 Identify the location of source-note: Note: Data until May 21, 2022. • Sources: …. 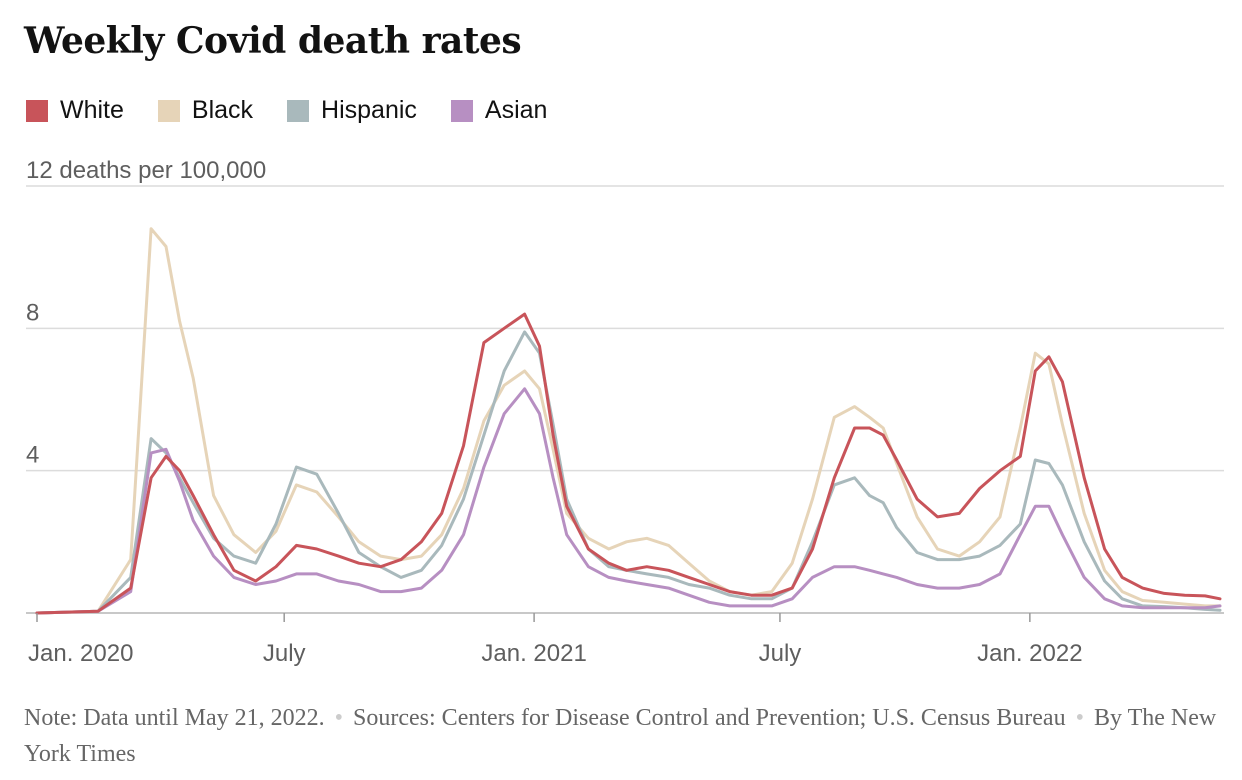
(624, 736).